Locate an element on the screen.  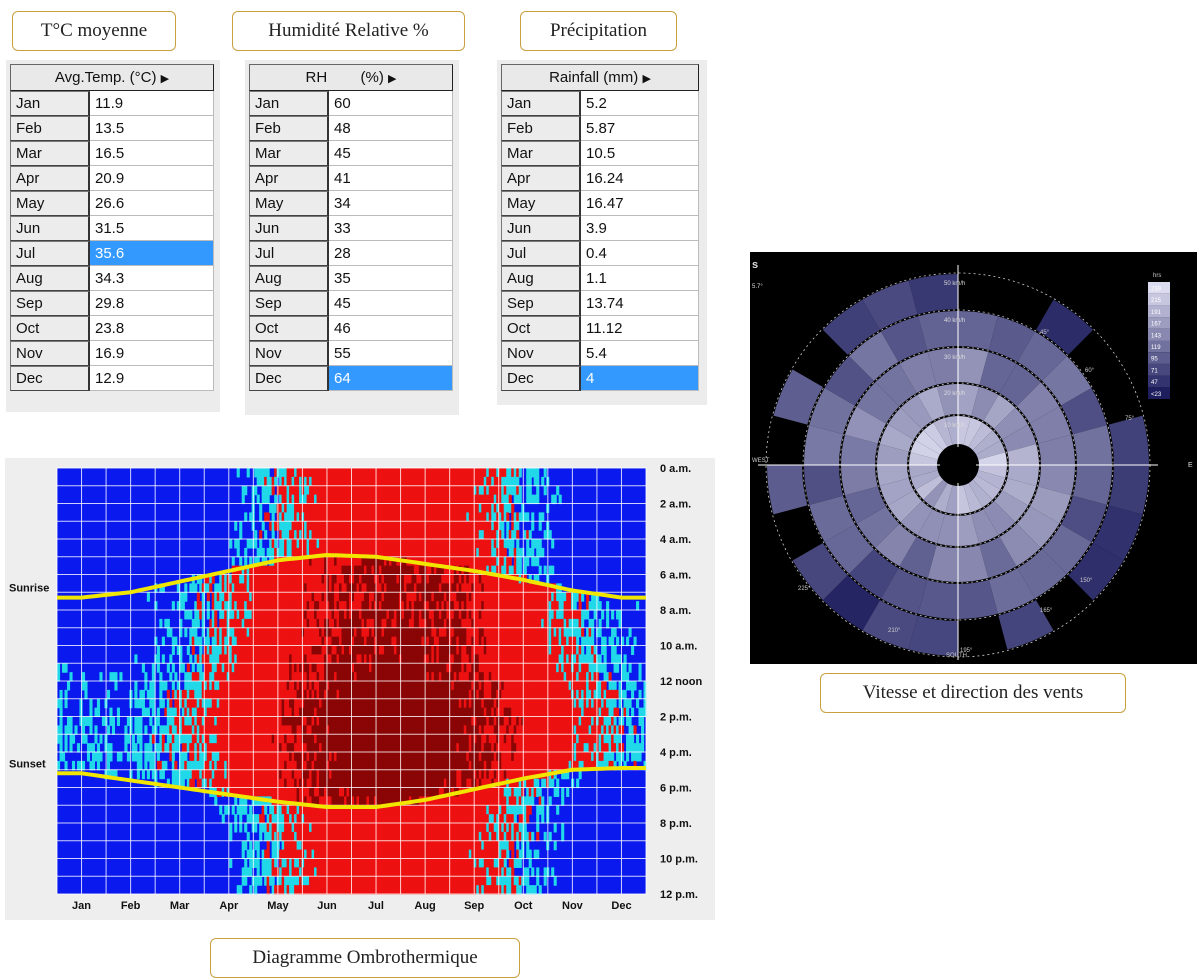
table-row: May 16.47 is located at coordinates (600, 203).